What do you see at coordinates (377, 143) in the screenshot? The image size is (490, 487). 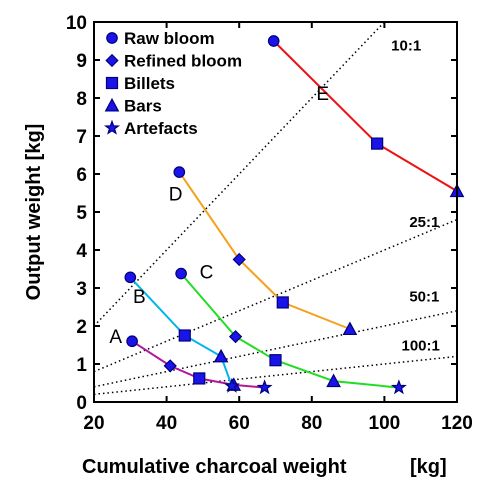 I see `data-point-E-2-square` at bounding box center [377, 143].